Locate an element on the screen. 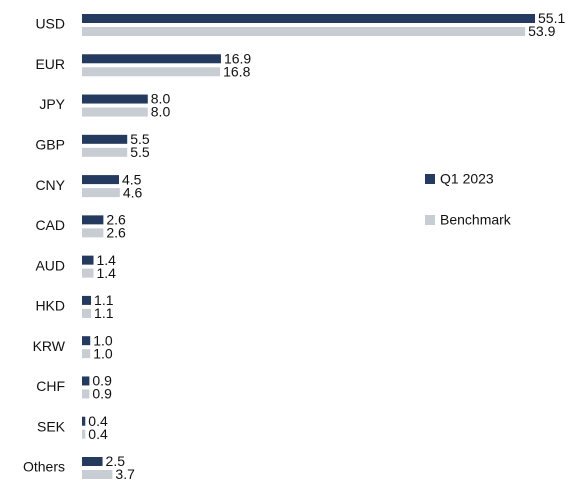 The height and width of the screenshot is (481, 577). category-label: SEK is located at coordinates (51, 426).